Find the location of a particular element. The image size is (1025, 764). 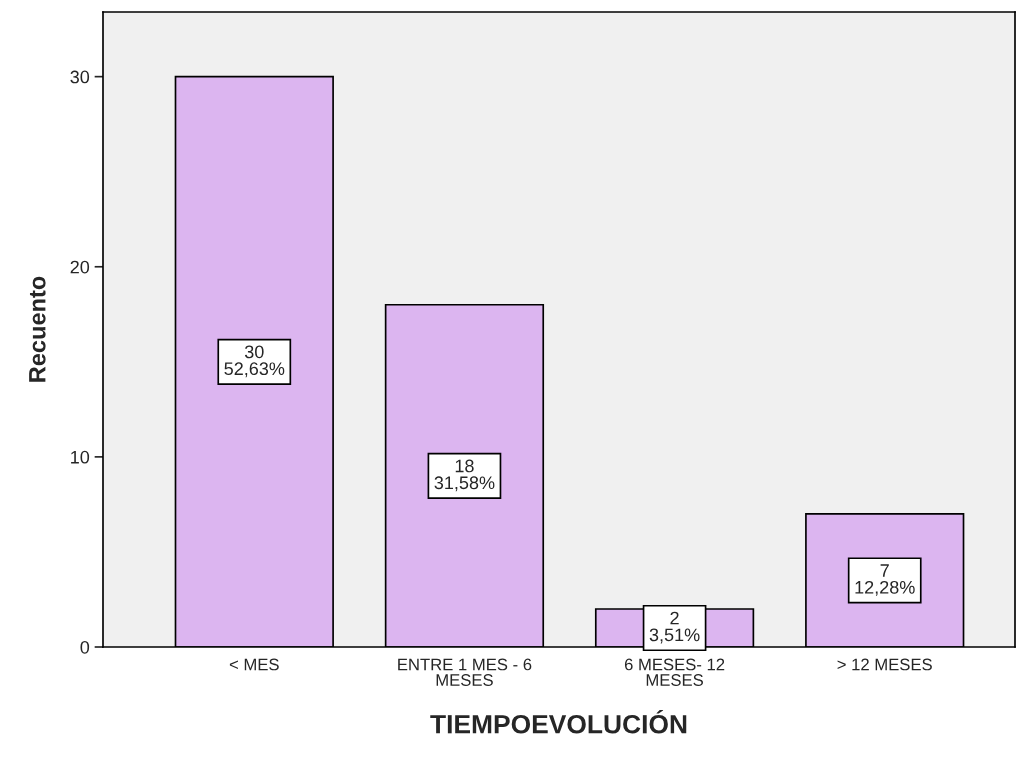

x-tick-label: ENTRE 1 MES - 6 MESES is located at coordinates (465, 672).